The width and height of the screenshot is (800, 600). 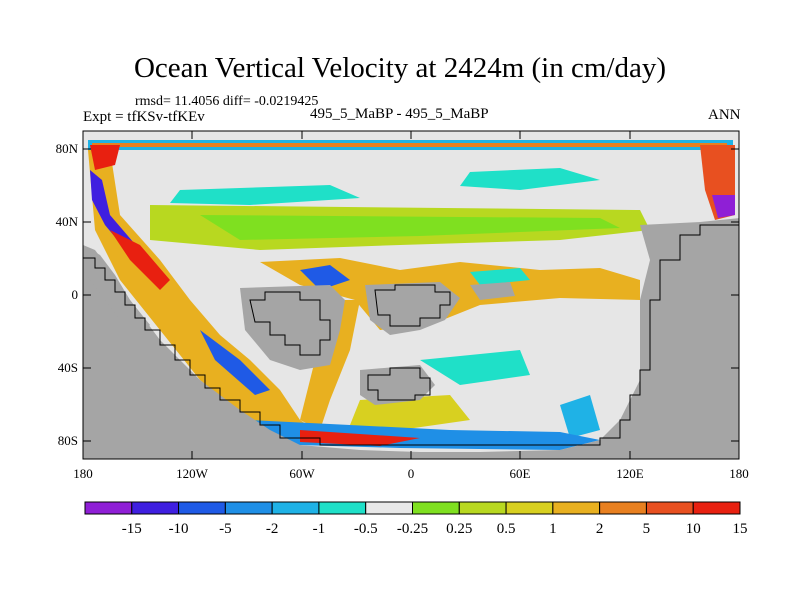 I want to click on southern-blue-patch, so click(x=580, y=416).